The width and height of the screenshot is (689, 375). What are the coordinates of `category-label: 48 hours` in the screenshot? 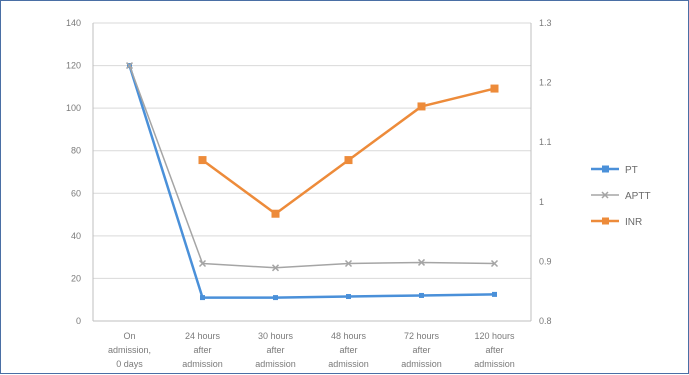 It's located at (349, 336).